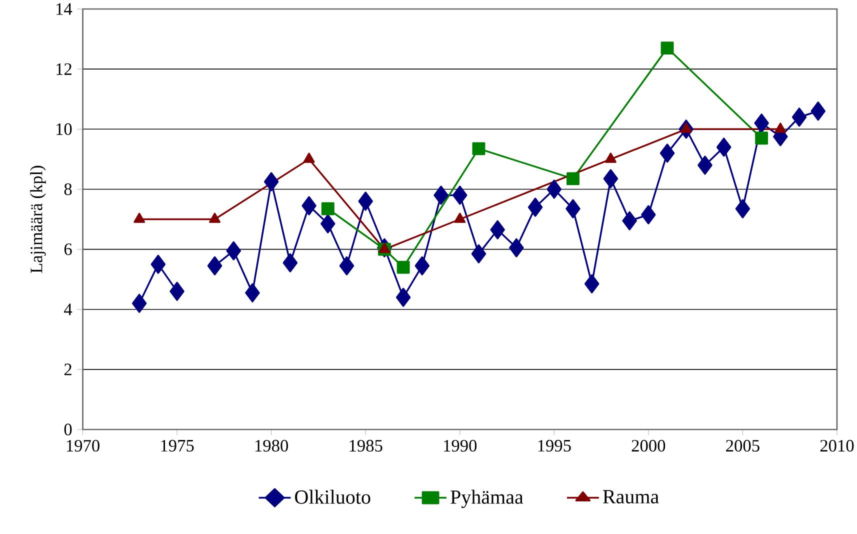 The image size is (857, 534). What do you see at coordinates (649, 446) in the screenshot?
I see `x-tick-label: 2000` at bounding box center [649, 446].